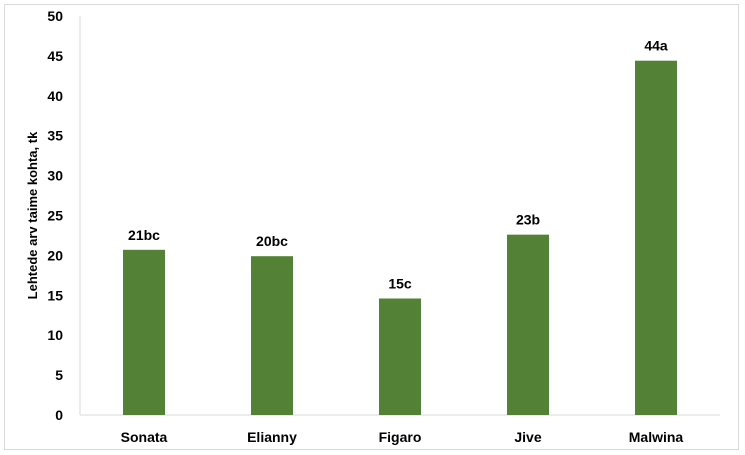  What do you see at coordinates (55, 176) in the screenshot?
I see `y-tick-label: 30` at bounding box center [55, 176].